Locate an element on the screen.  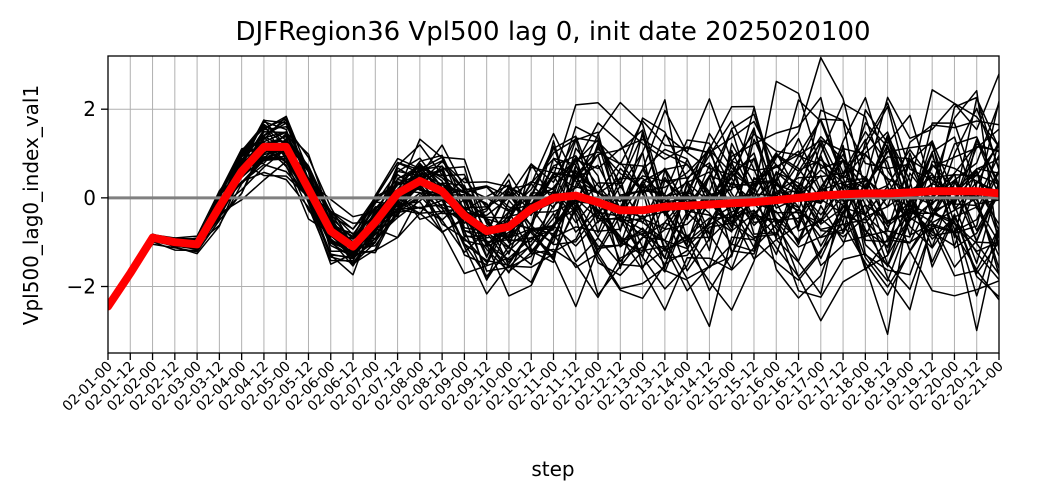
y-axis: −2 0 2 is located at coordinates (87, 198).